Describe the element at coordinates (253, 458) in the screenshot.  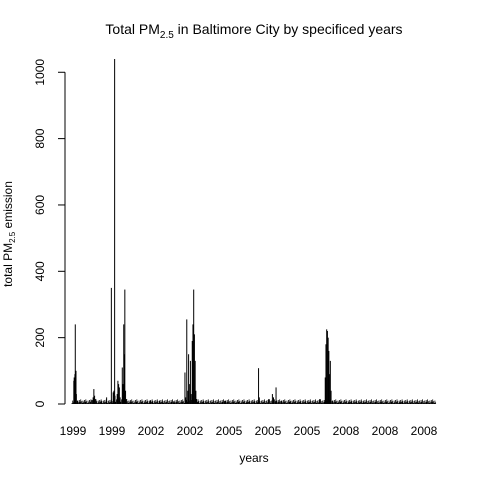
I see `x-axis-label: years` at that location.